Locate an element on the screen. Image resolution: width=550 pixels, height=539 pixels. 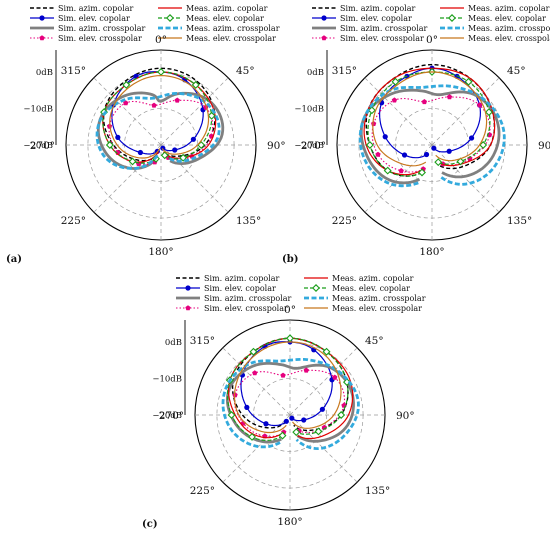
angle-tick-label: 45° is located at coordinates (374, 341).